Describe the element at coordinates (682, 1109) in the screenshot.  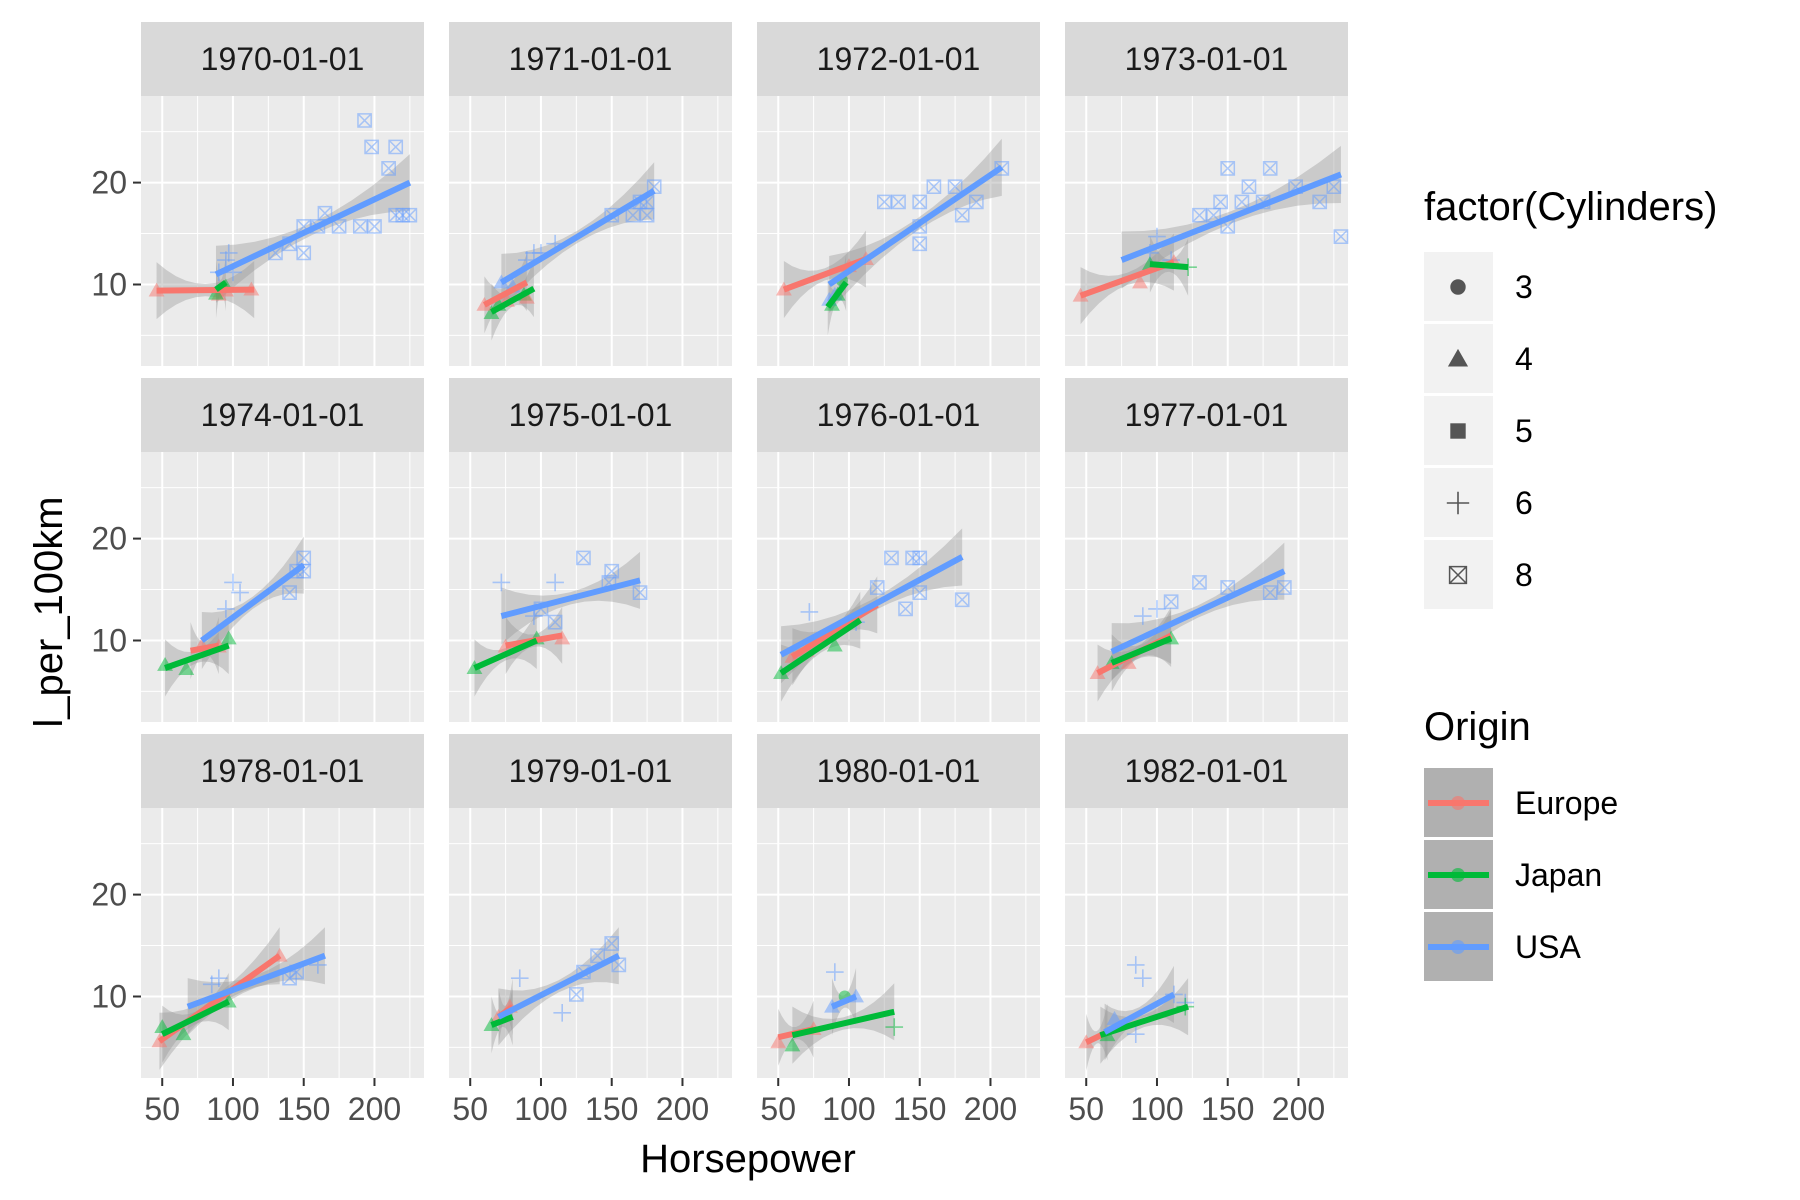
I see `x-tick-label: 200` at that location.